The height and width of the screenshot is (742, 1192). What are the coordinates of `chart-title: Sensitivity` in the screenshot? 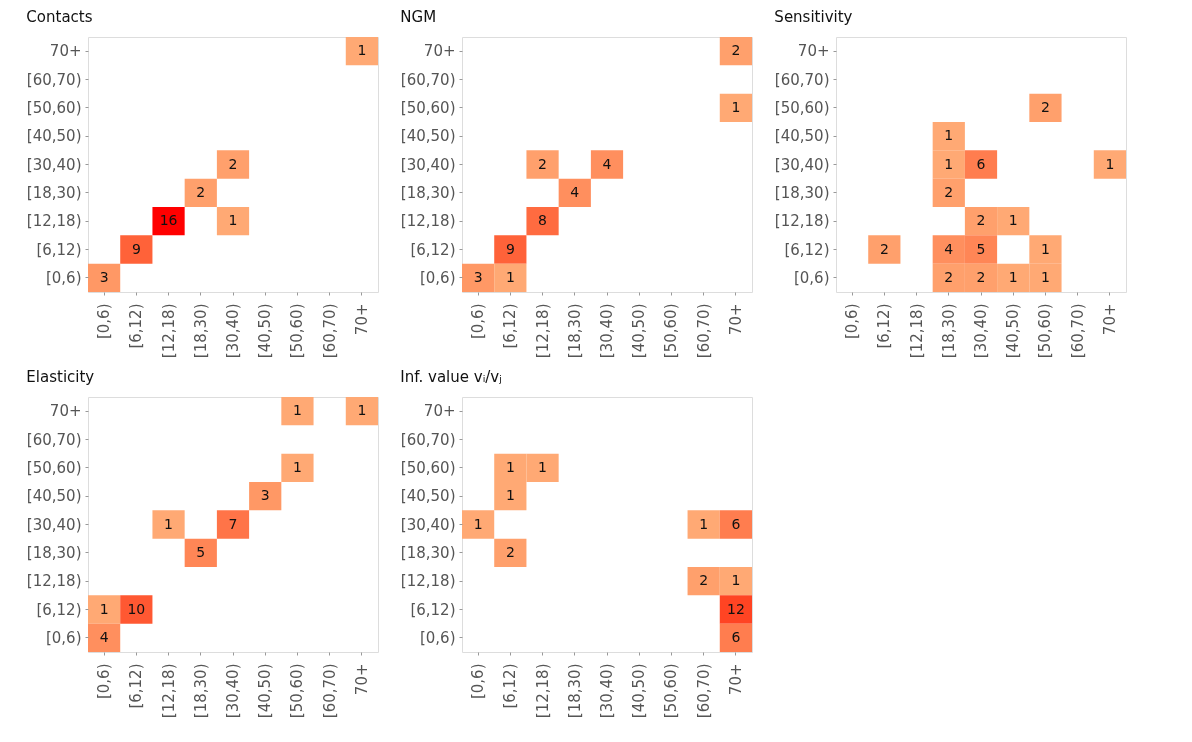 It's located at (813, 17).